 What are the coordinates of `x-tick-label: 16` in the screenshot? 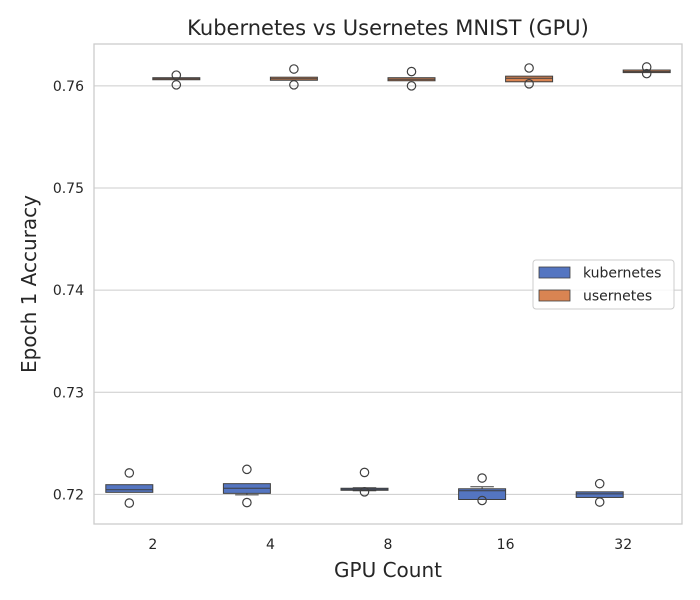 It's located at (506, 545).